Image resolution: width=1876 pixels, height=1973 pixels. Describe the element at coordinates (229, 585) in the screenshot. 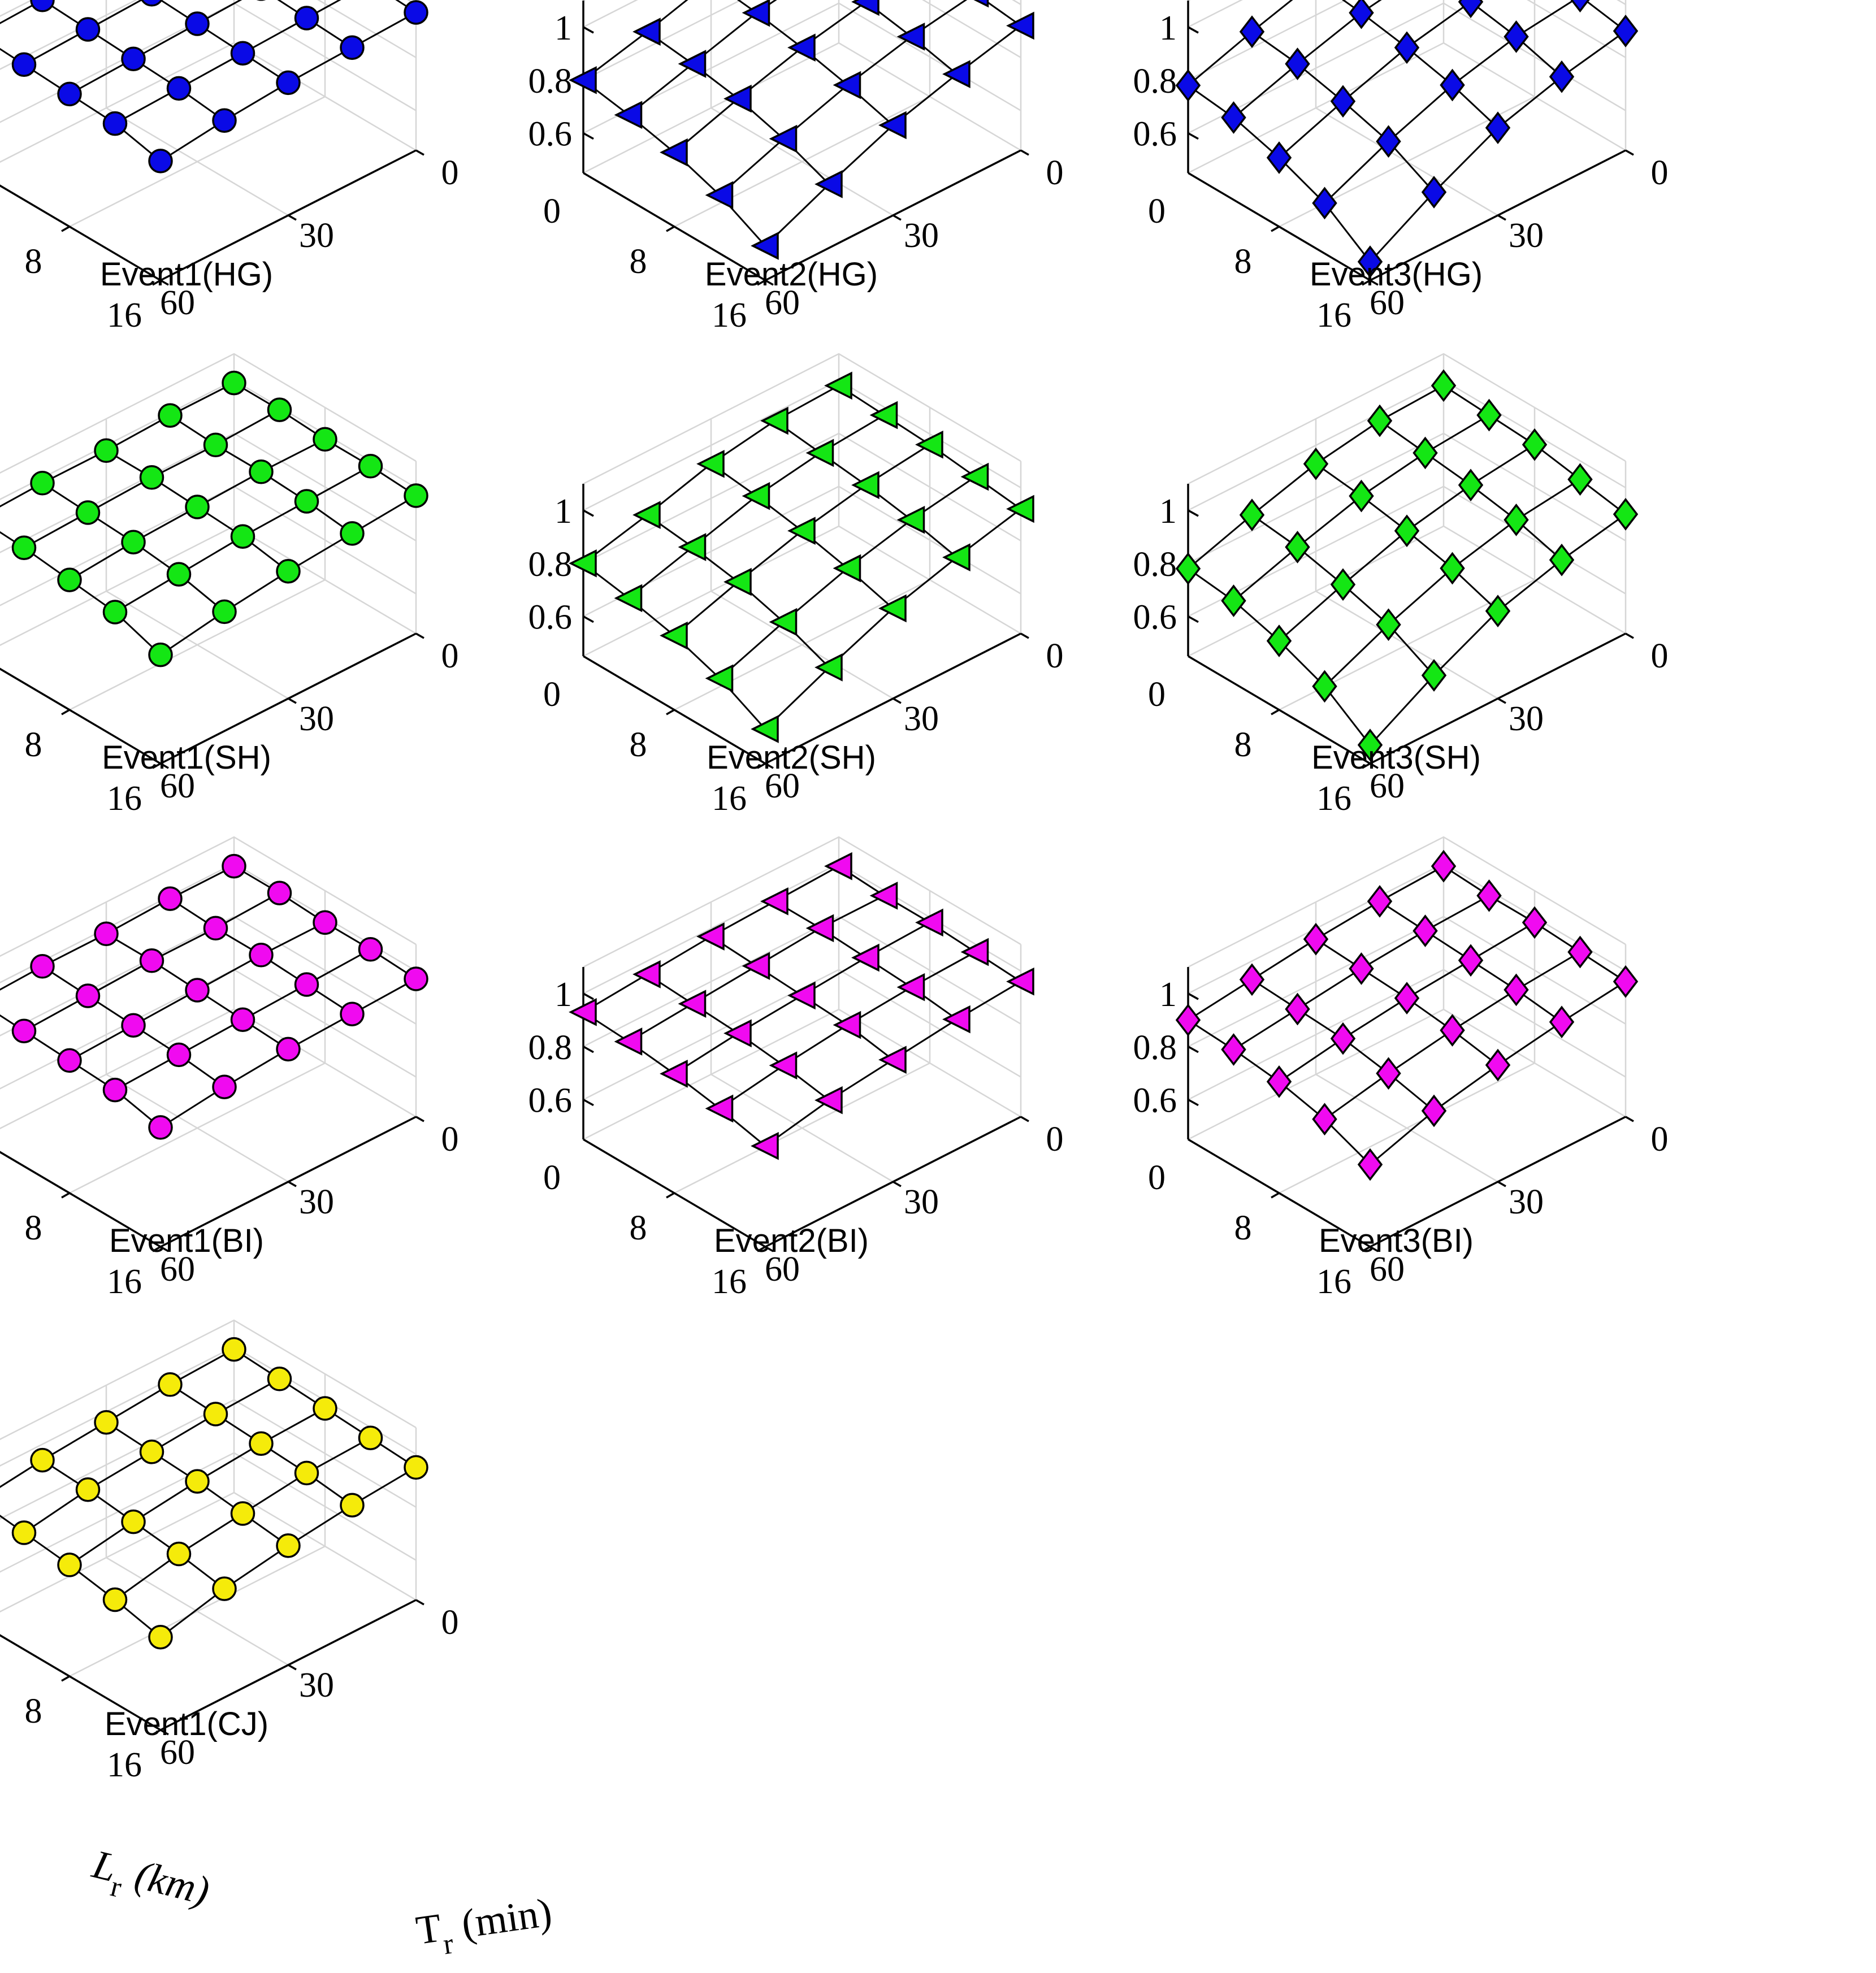

I see `panel-3: 10.80.6081603060NSEEvent1(SH)` at that location.